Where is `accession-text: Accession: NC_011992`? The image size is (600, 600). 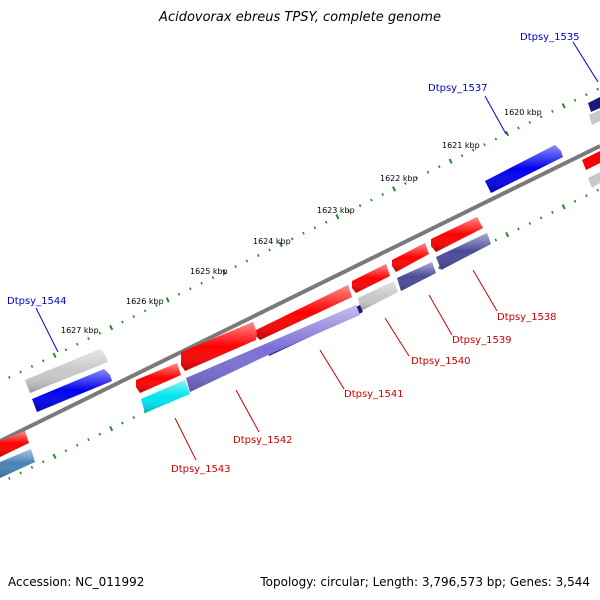
accession-text: Accession: NC_011992 is located at coordinates (76, 582).